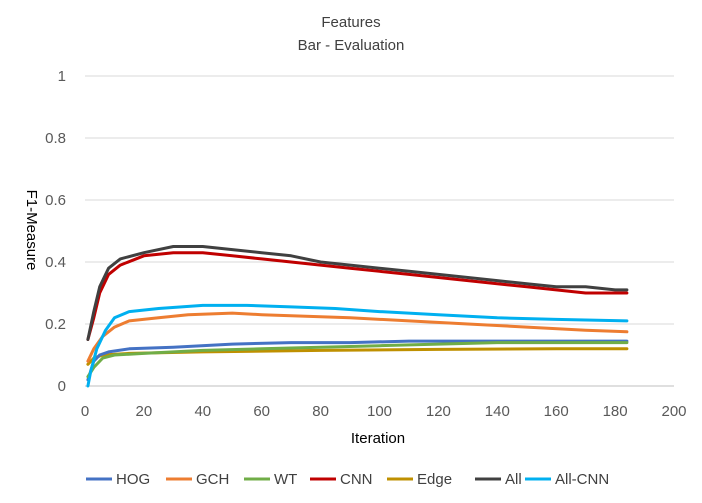  I want to click on x-tick-label: 60, so click(261, 411).